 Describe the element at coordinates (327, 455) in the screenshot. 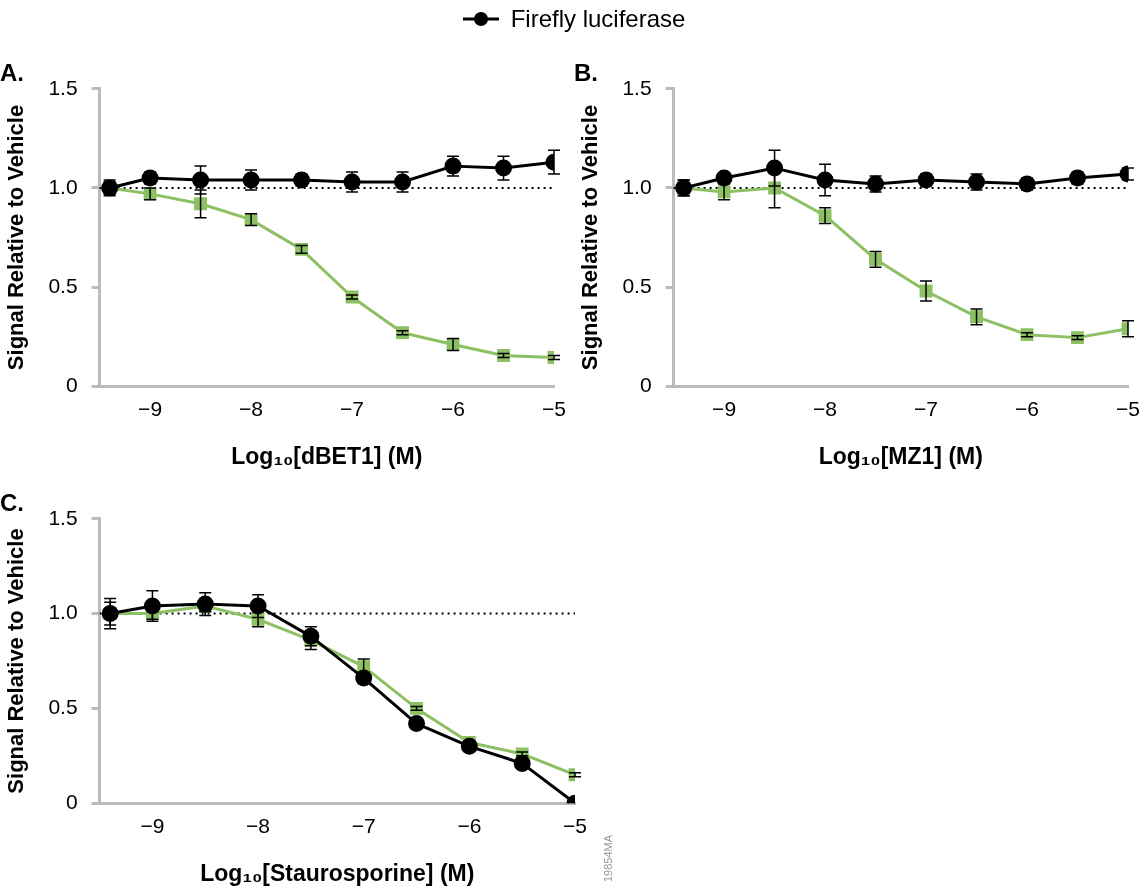

I see `x-axis-title: Log₁₀[dBET1] (M)` at that location.